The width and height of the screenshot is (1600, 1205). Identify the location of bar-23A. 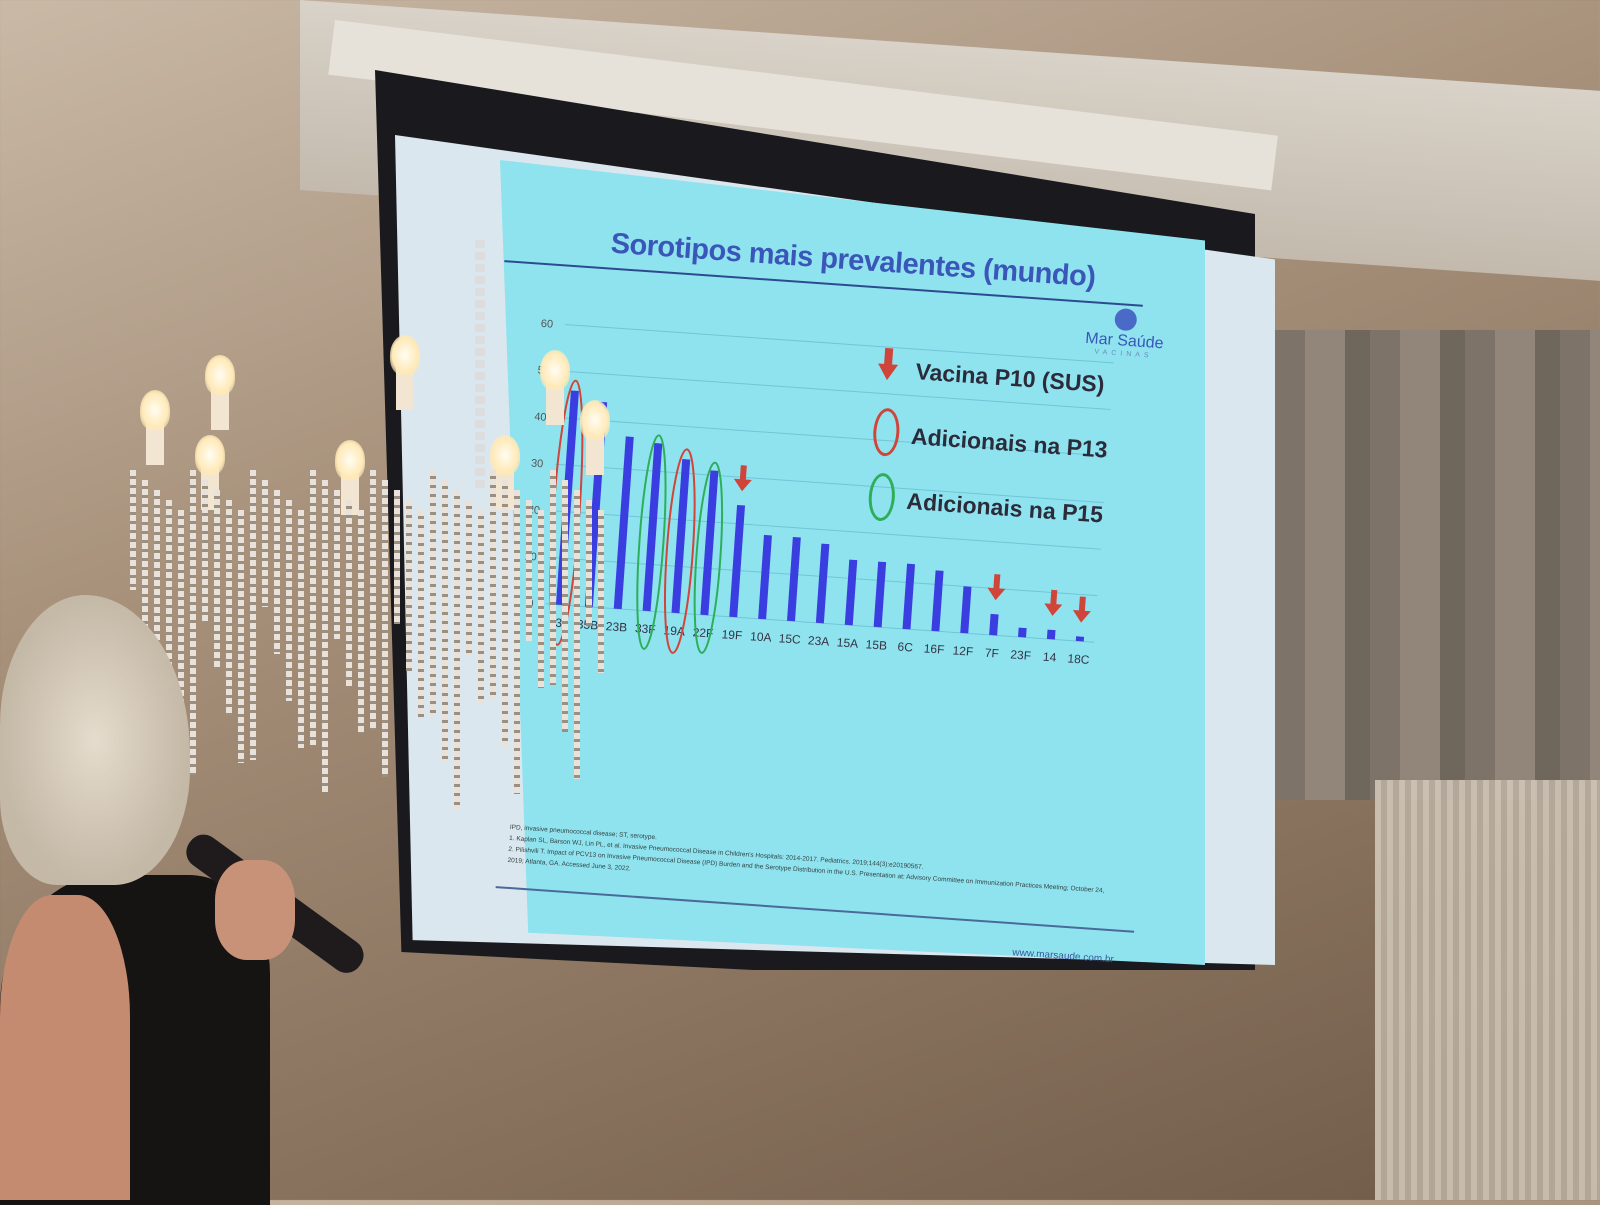
(822, 583).